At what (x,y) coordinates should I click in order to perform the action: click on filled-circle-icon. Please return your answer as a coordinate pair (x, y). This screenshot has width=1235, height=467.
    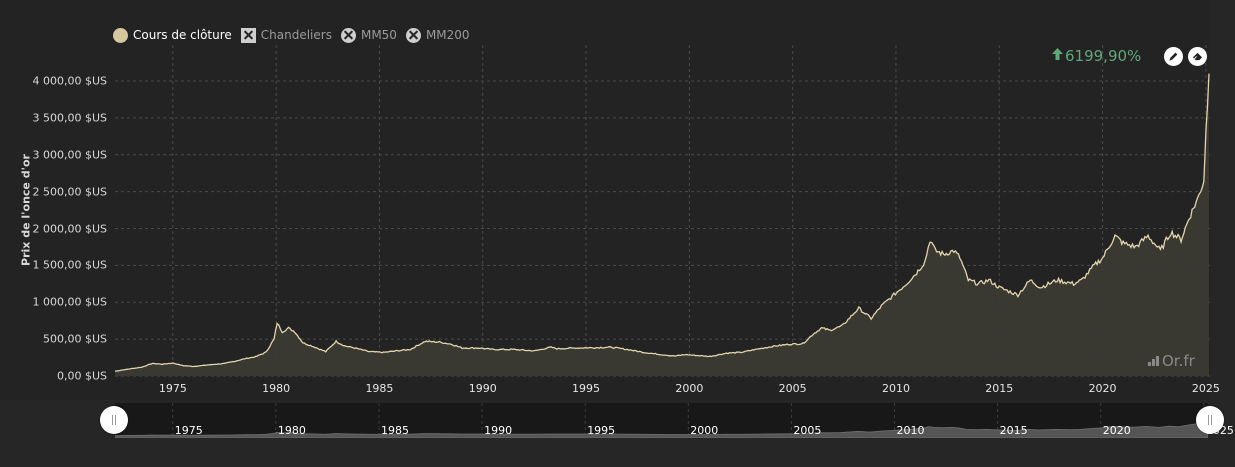
    Looking at the image, I should click on (120, 35).